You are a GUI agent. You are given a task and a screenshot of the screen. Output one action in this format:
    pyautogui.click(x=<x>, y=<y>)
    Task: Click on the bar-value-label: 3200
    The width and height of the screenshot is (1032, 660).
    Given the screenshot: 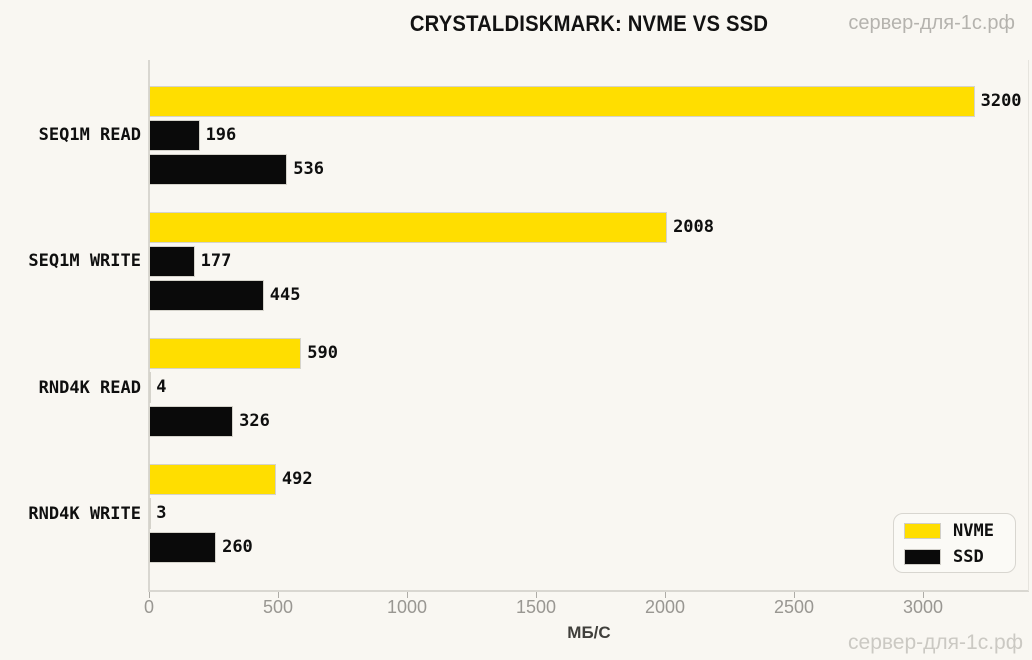 What is the action you would take?
    pyautogui.click(x=1001, y=100)
    